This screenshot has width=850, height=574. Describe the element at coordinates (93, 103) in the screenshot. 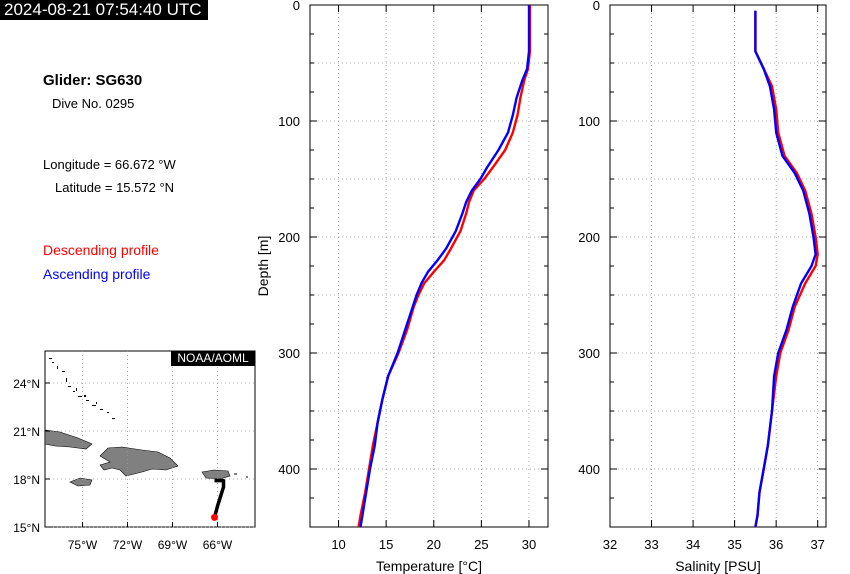

I see `dive-number: Dive No. 0295` at that location.